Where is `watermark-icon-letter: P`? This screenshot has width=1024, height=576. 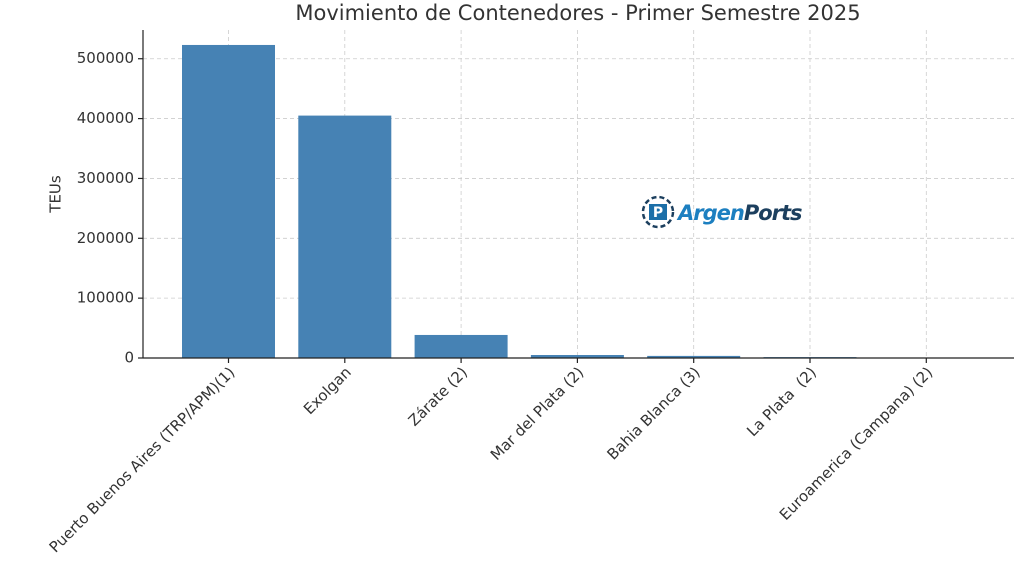
watermark-icon-letter: P is located at coordinates (658, 213).